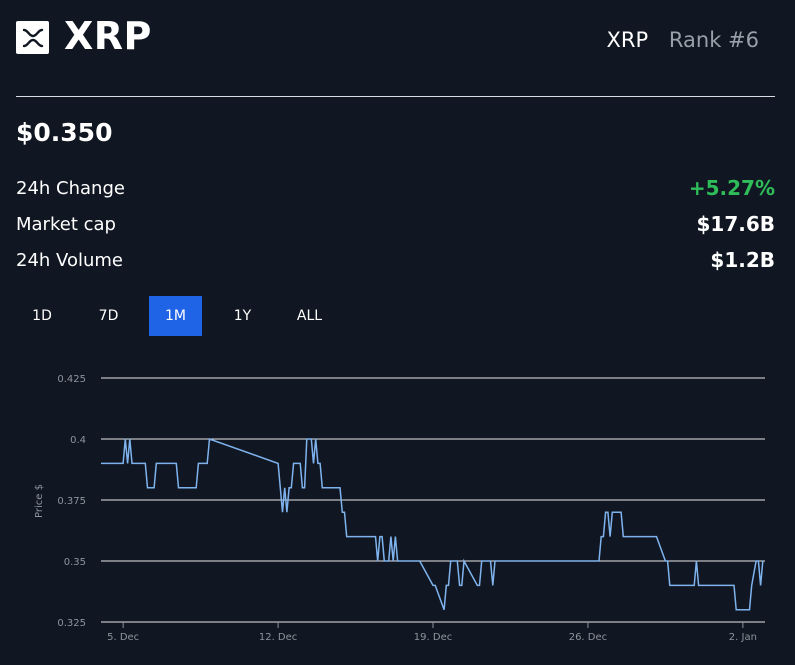 The width and height of the screenshot is (795, 665). I want to click on x-tick-label: 2. Jan, so click(743, 637).